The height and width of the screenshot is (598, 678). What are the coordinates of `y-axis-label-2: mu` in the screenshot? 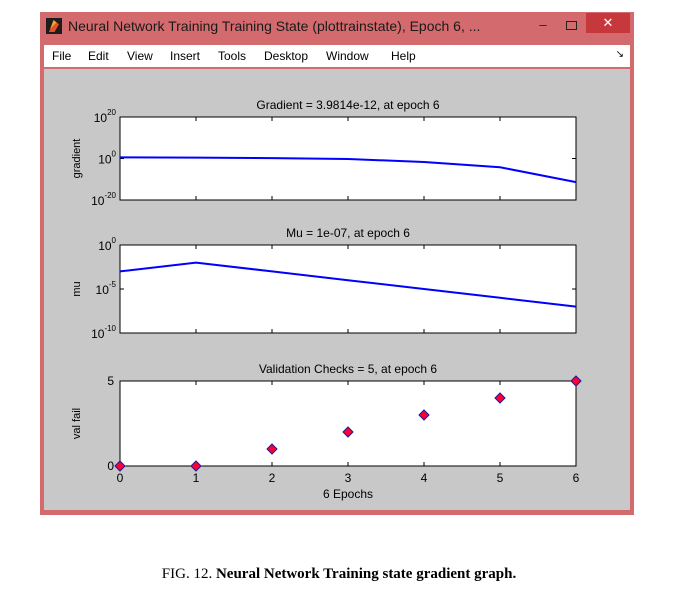 It's located at (77, 288).